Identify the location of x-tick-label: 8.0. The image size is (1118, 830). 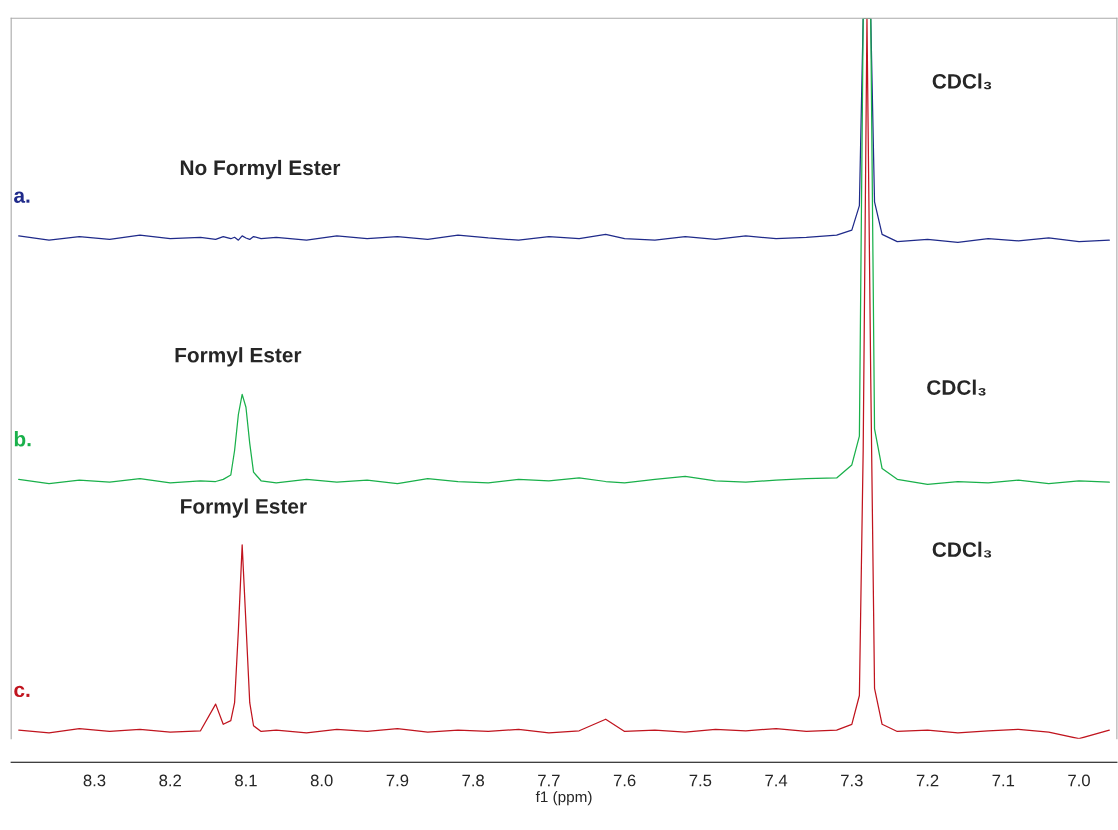
(321, 780).